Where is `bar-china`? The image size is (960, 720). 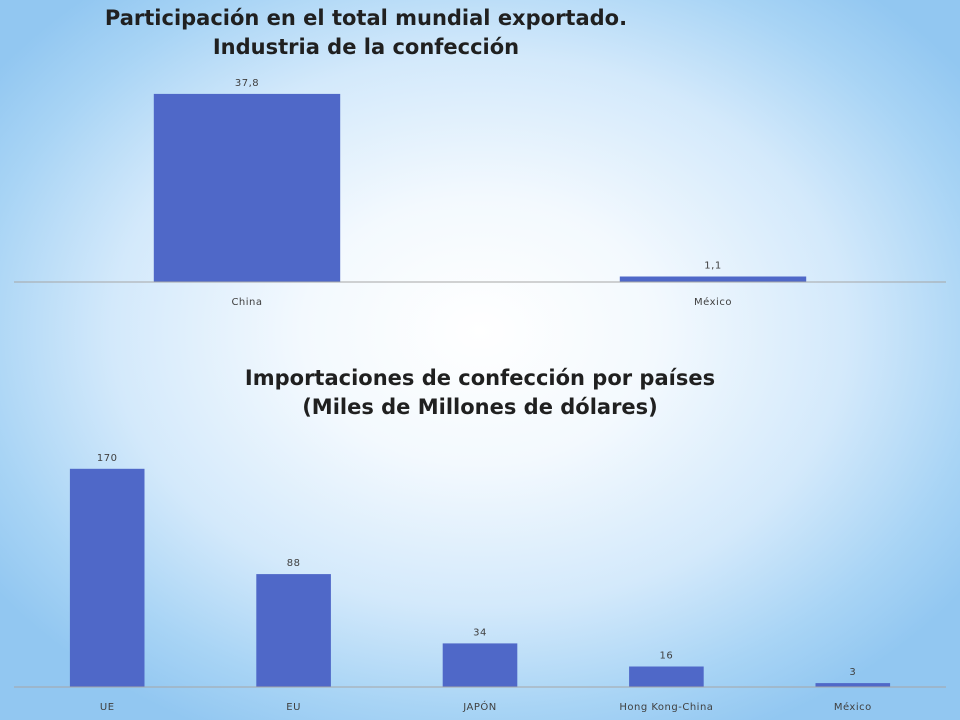 bar-china is located at coordinates (247, 188).